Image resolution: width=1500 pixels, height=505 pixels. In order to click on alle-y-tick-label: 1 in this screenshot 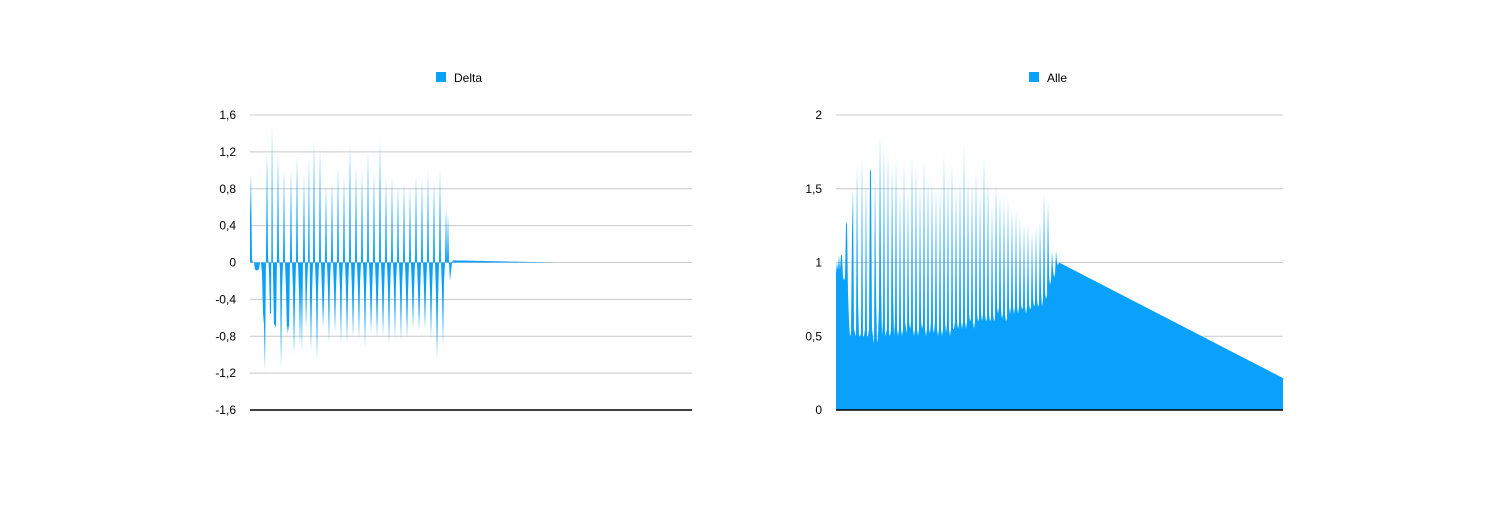, I will do `click(818, 263)`.